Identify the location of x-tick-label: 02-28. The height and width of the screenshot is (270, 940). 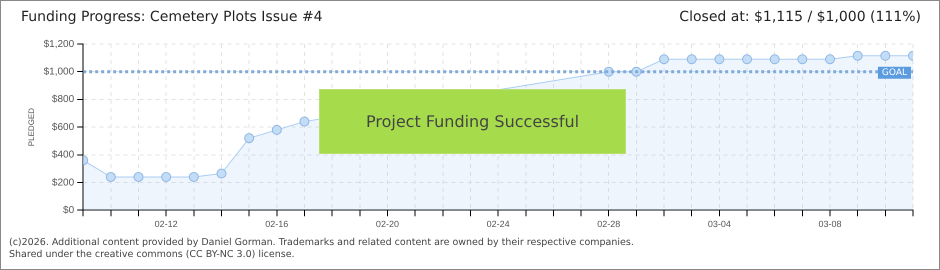
(608, 224).